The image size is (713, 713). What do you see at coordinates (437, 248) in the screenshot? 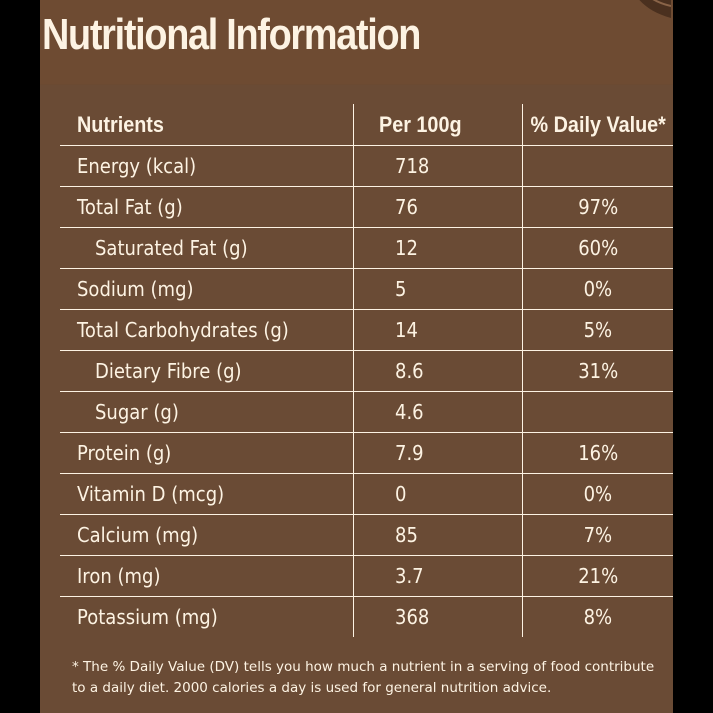
I see `per-100g-value: 12` at bounding box center [437, 248].